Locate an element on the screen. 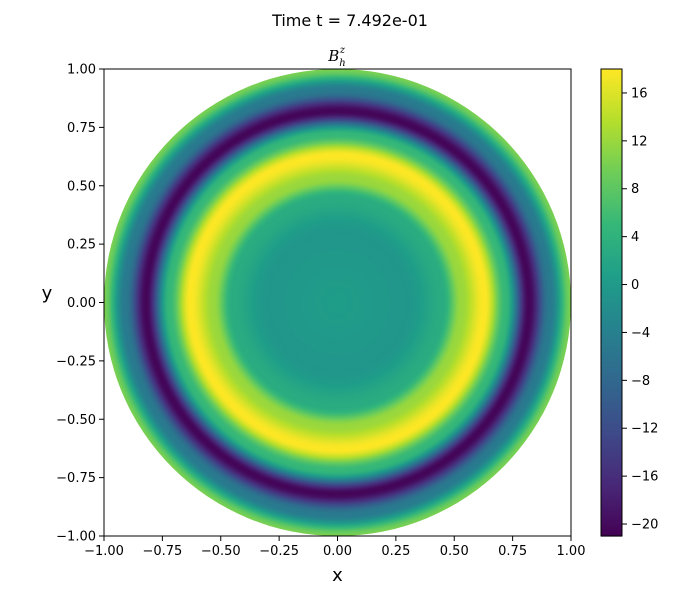 The height and width of the screenshot is (600, 700). plot-title-sup: z is located at coordinates (342, 50).